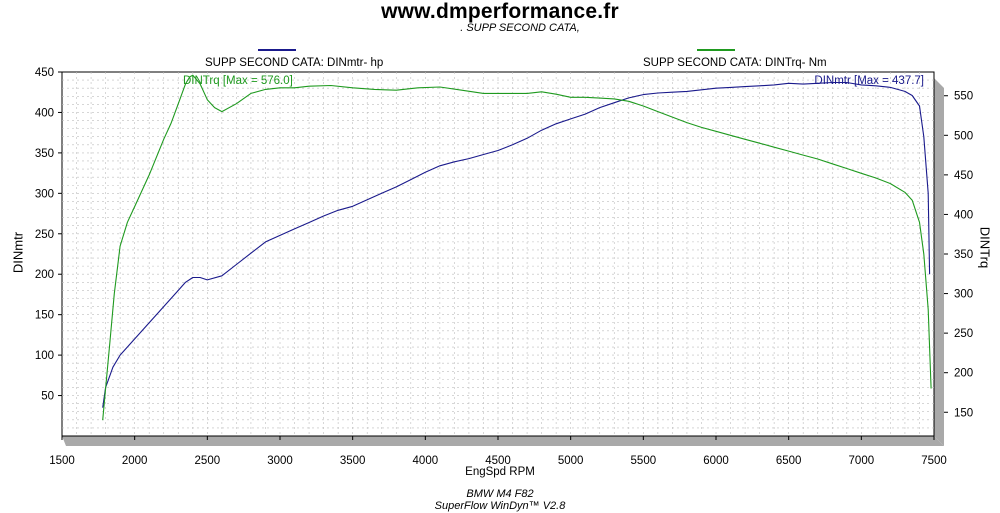  I want to click on x-tick-label: 4500, so click(498, 461).